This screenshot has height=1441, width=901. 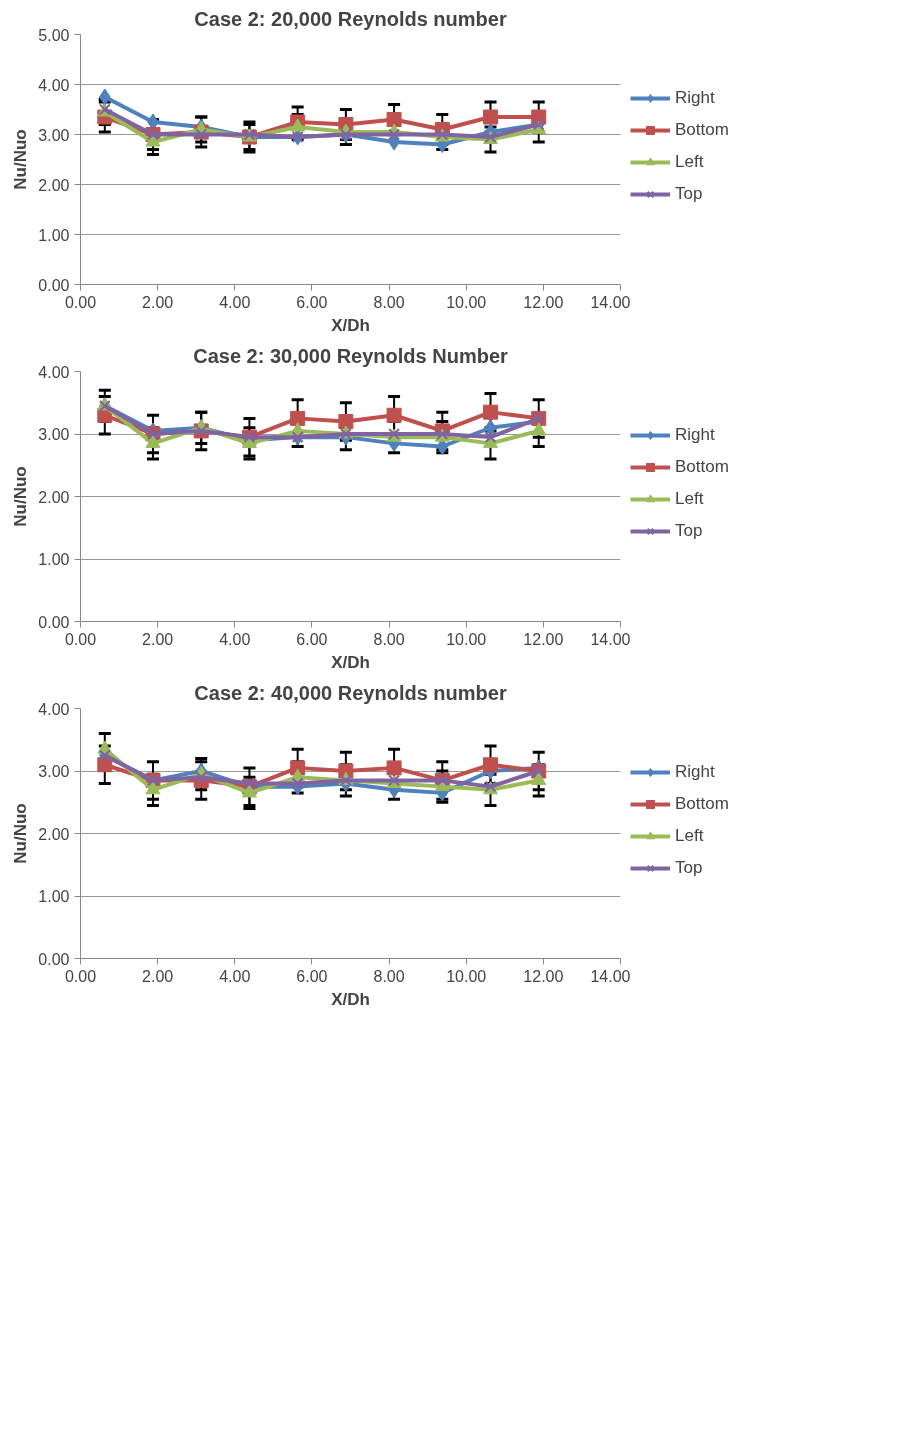 What do you see at coordinates (351, 355) in the screenshot?
I see `chart-title: Case 2: 30,000 Reynolds Number` at bounding box center [351, 355].